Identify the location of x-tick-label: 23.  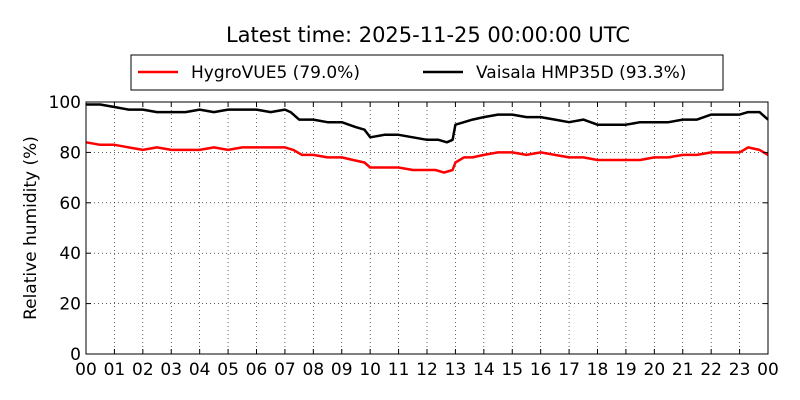
(740, 370).